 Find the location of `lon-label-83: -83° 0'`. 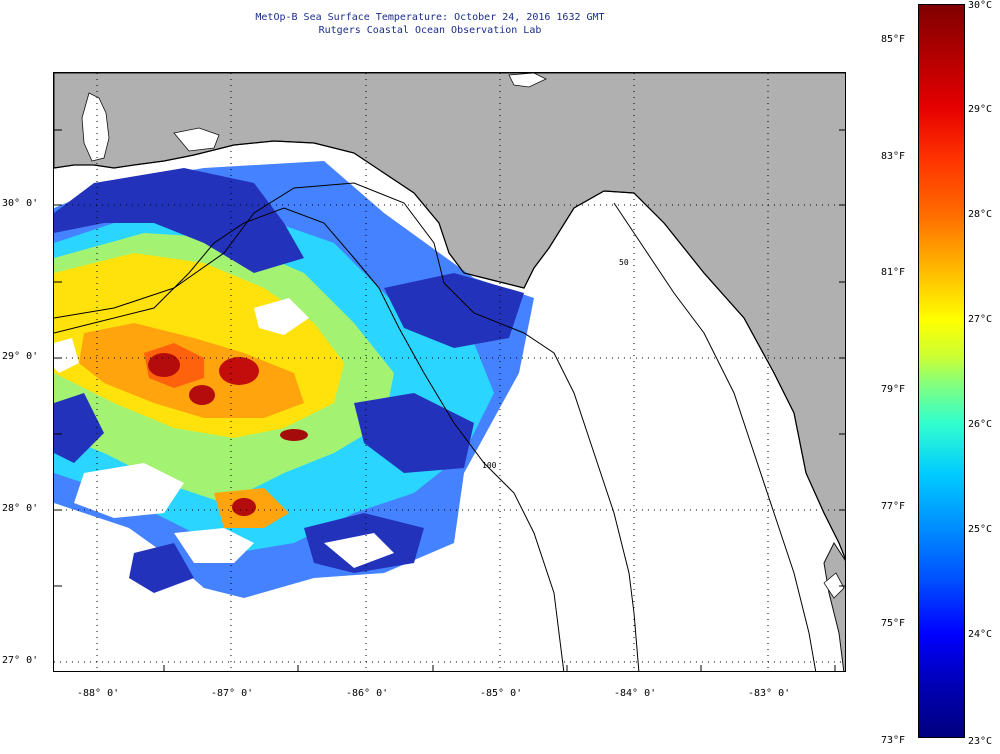

lon-label-83: -83° 0' is located at coordinates (769, 693).